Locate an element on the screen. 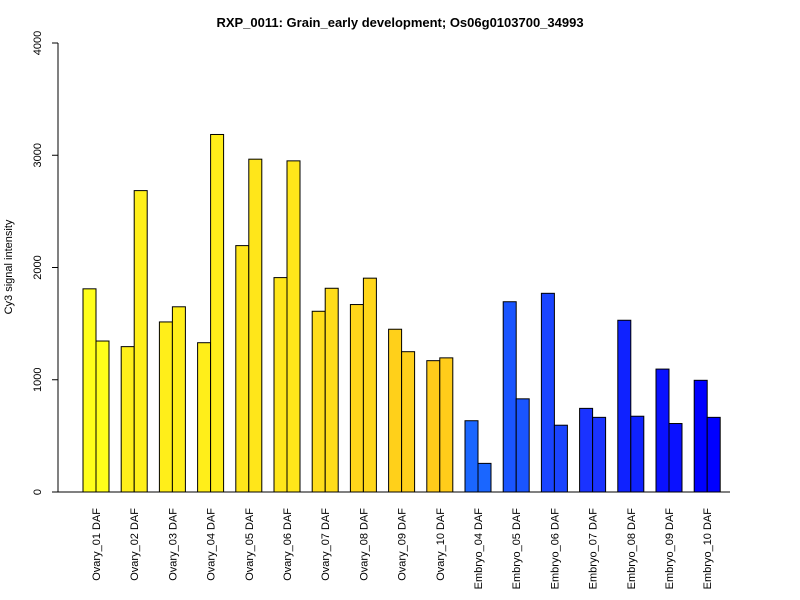  bar-ovary-02-daf-s2 is located at coordinates (140, 341).